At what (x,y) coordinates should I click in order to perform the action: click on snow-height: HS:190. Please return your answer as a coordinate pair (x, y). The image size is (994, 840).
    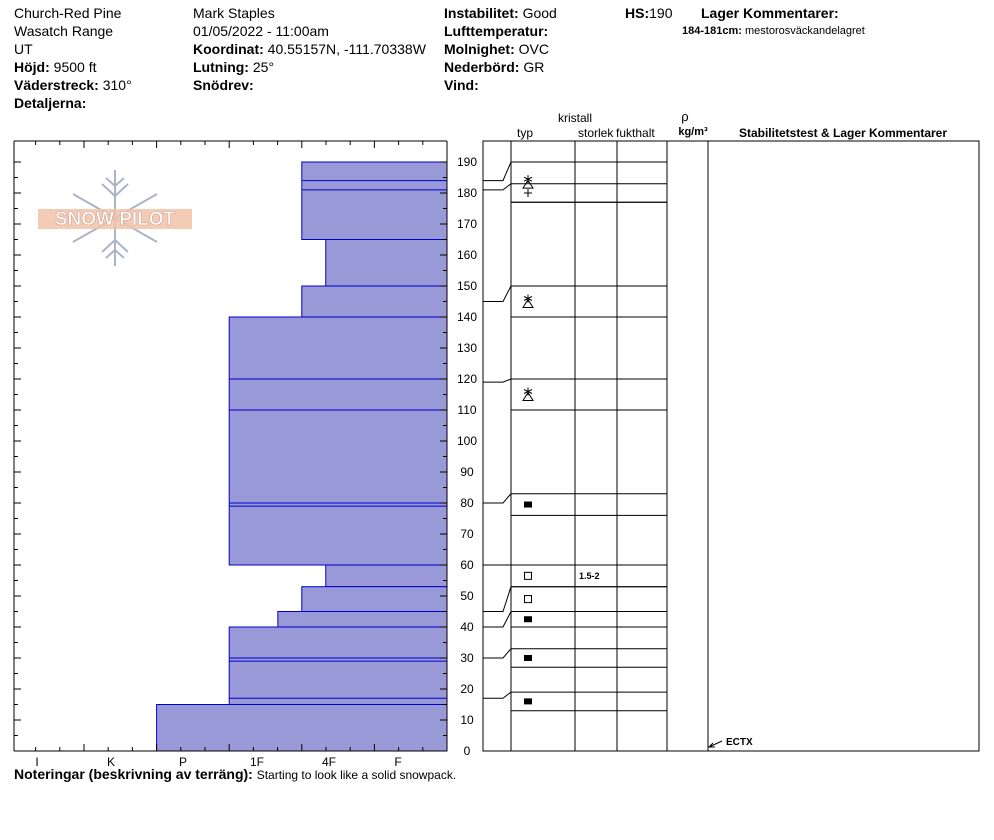
    Looking at the image, I should click on (648, 13).